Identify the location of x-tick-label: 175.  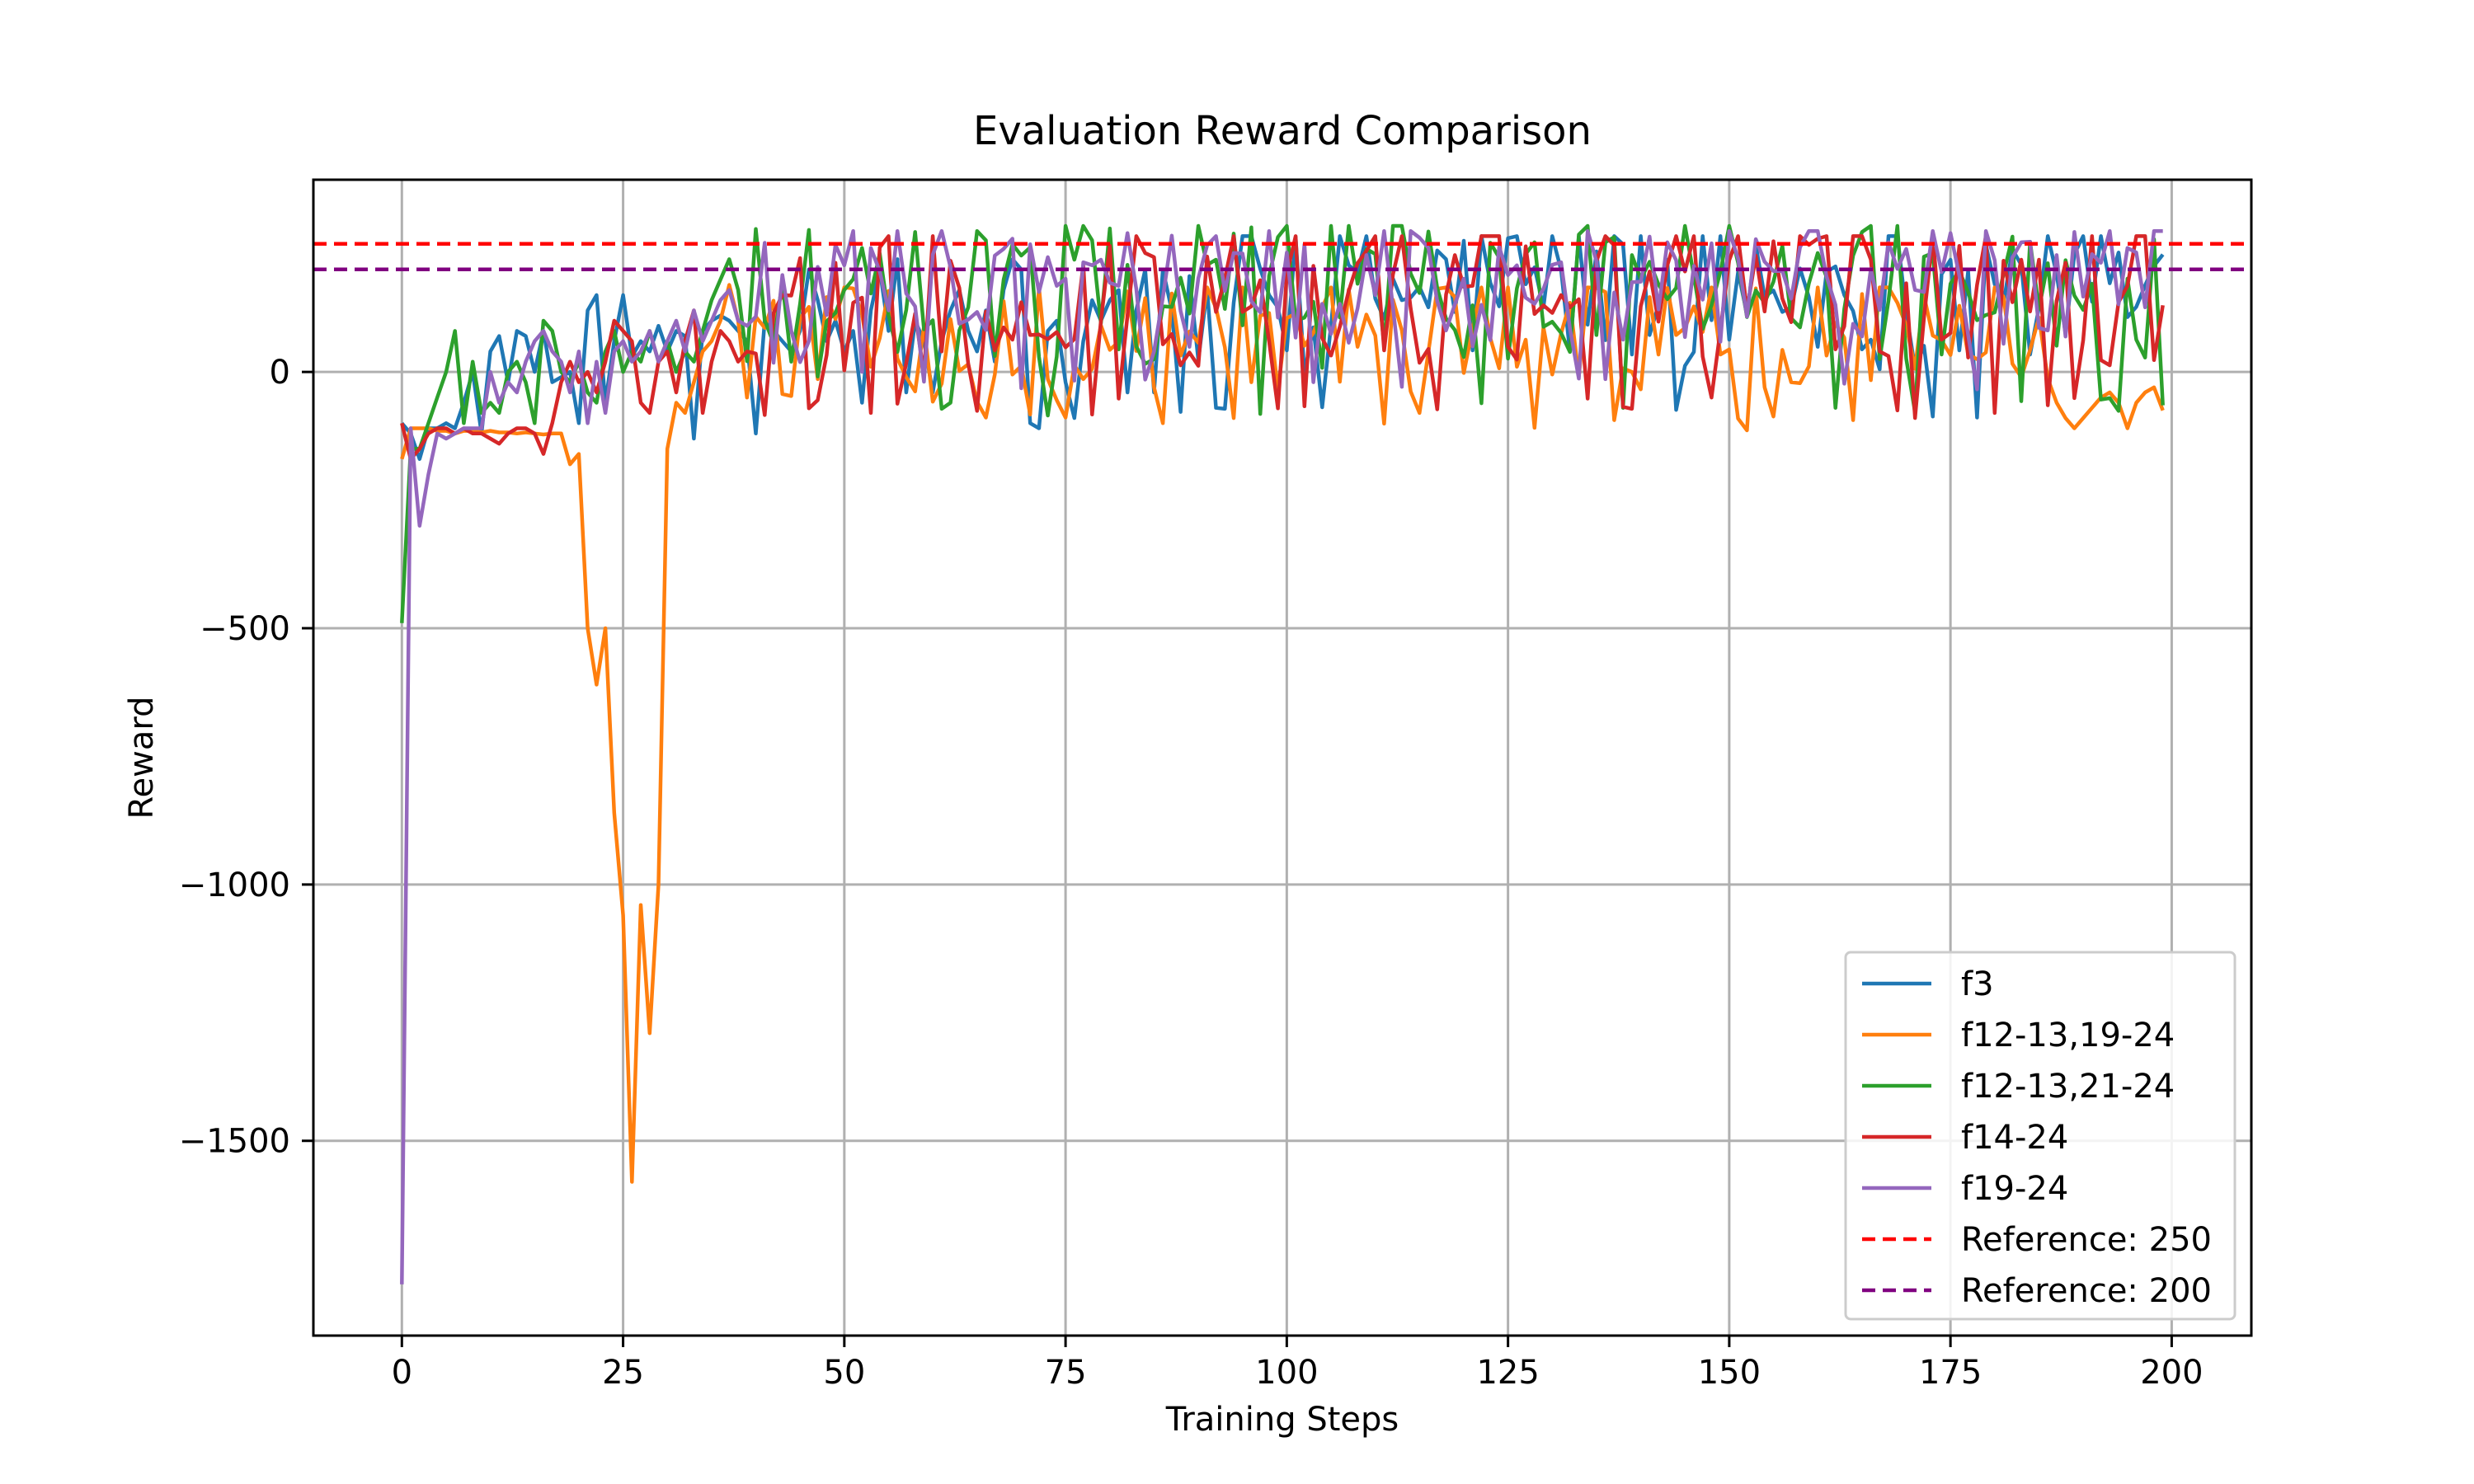
(1950, 1373).